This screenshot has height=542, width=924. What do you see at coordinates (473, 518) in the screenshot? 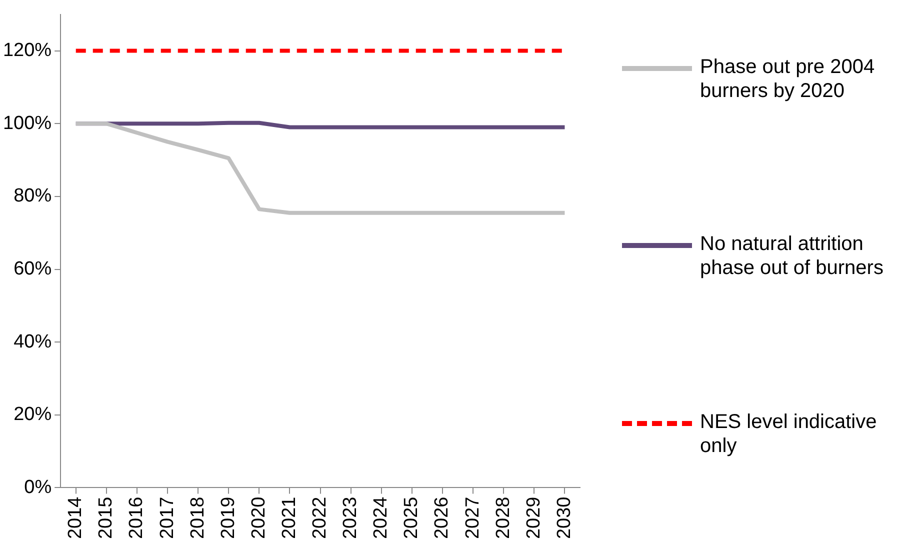
I see `x-tick-label: 2027` at bounding box center [473, 518].